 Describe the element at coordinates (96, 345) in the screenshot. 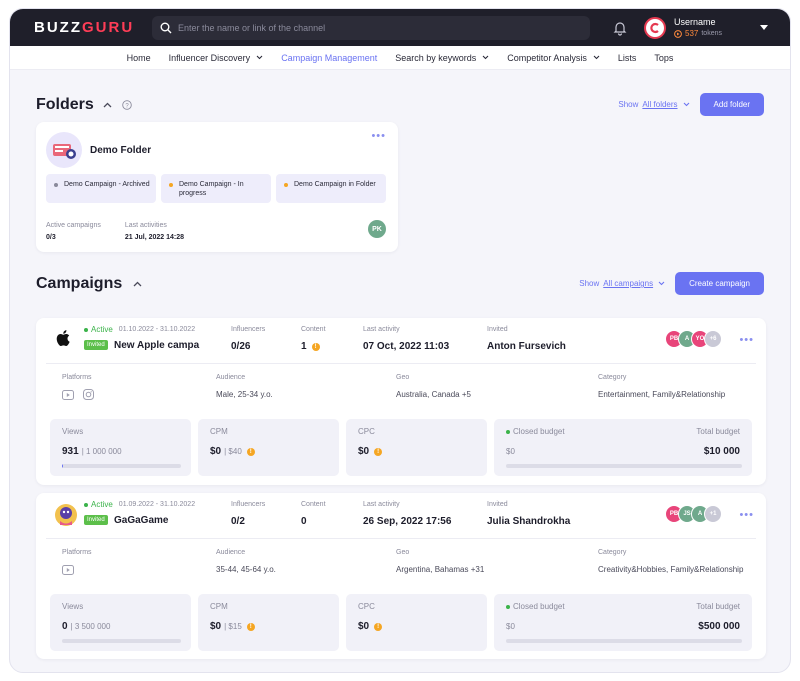

I see `invited-badge: Invited` at that location.